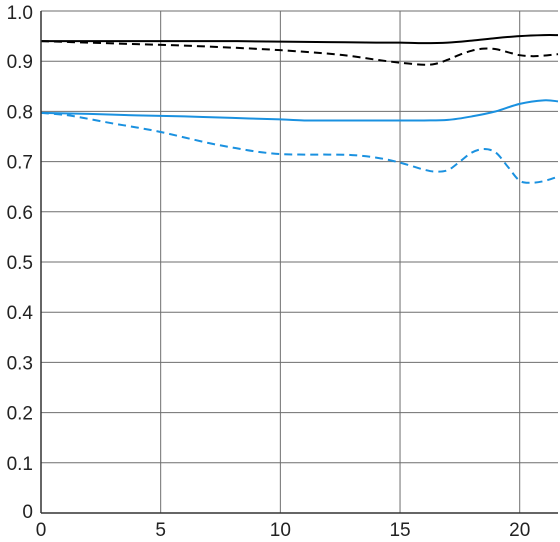 The height and width of the screenshot is (542, 560). What do you see at coordinates (20, 213) in the screenshot?
I see `y-tick-label: 0.6` at bounding box center [20, 213].